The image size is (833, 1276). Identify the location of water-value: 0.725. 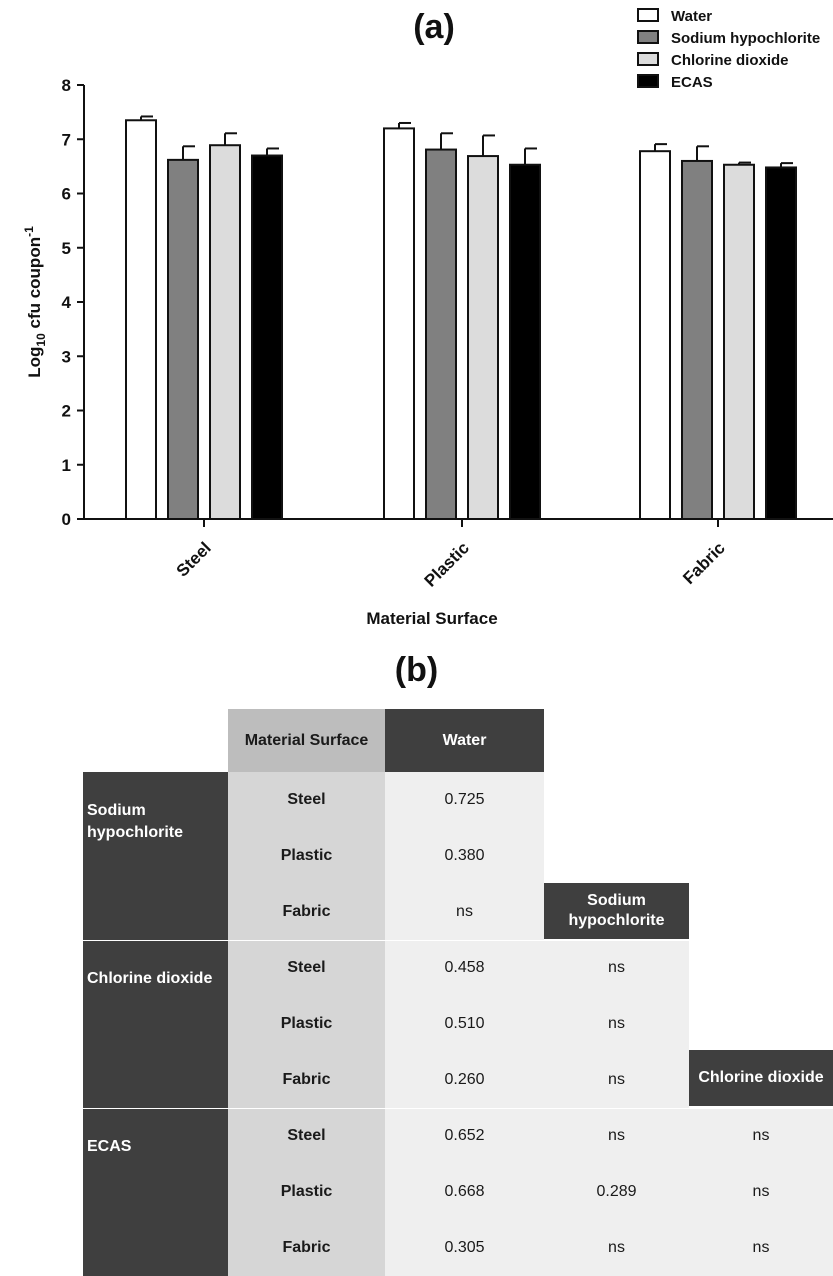
(464, 800).